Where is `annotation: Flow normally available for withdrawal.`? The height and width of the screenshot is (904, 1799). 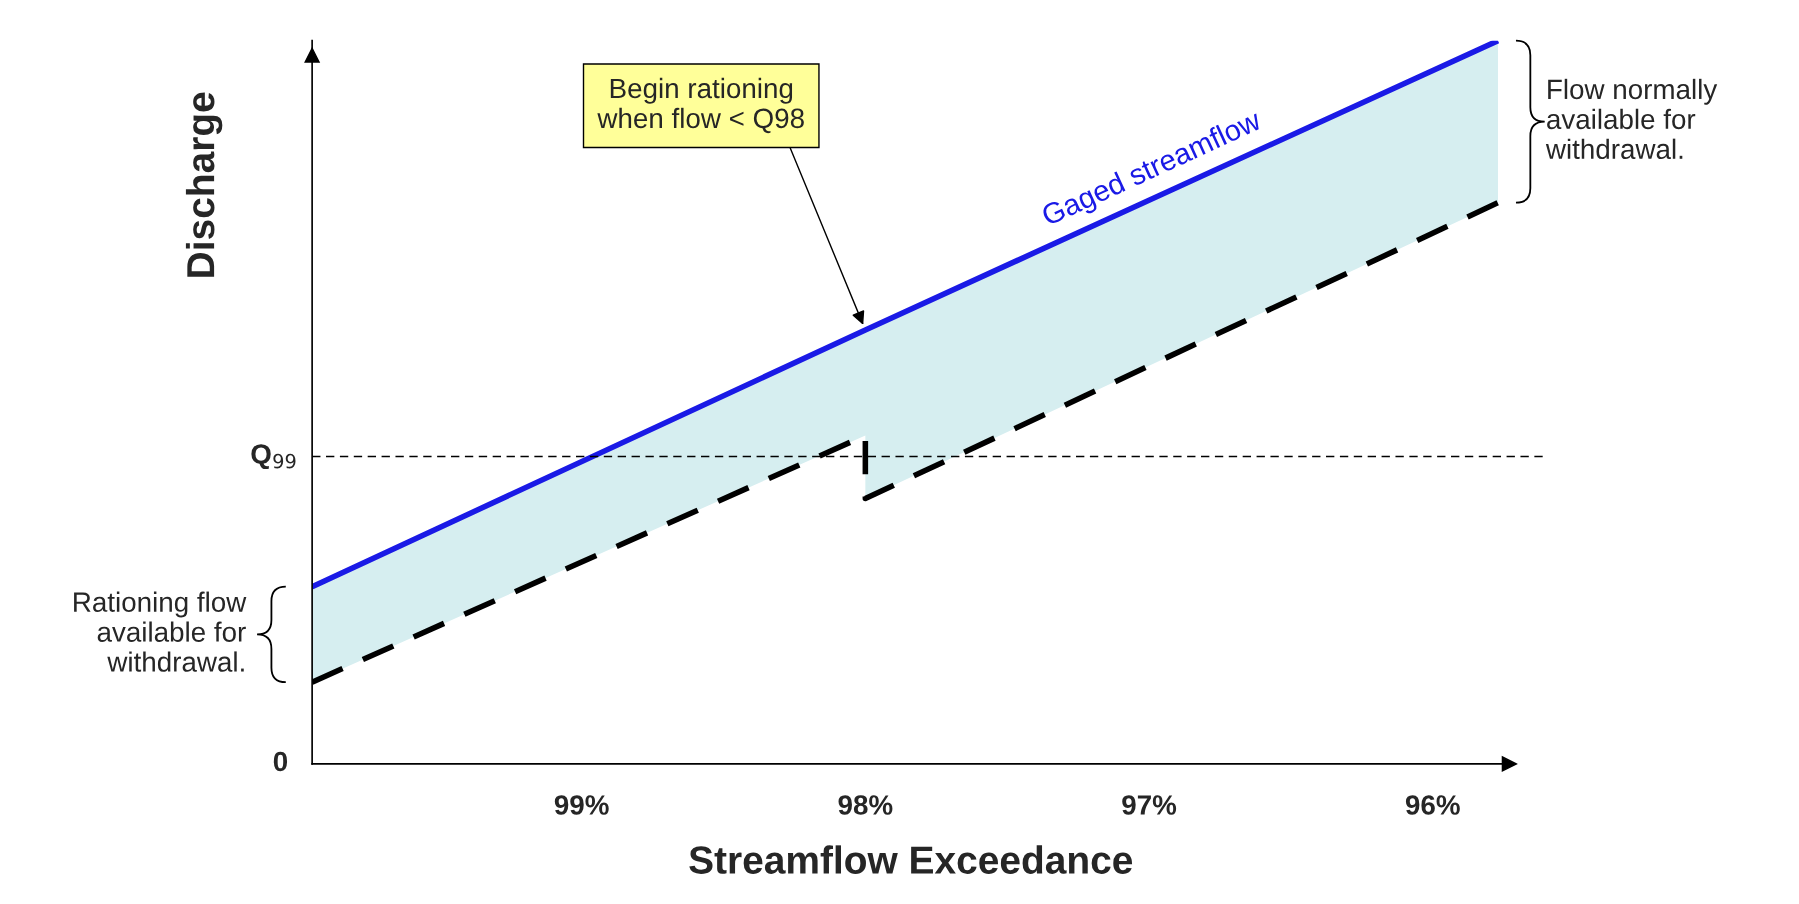 annotation: Flow normally available for withdrawal. is located at coordinates (1631, 119).